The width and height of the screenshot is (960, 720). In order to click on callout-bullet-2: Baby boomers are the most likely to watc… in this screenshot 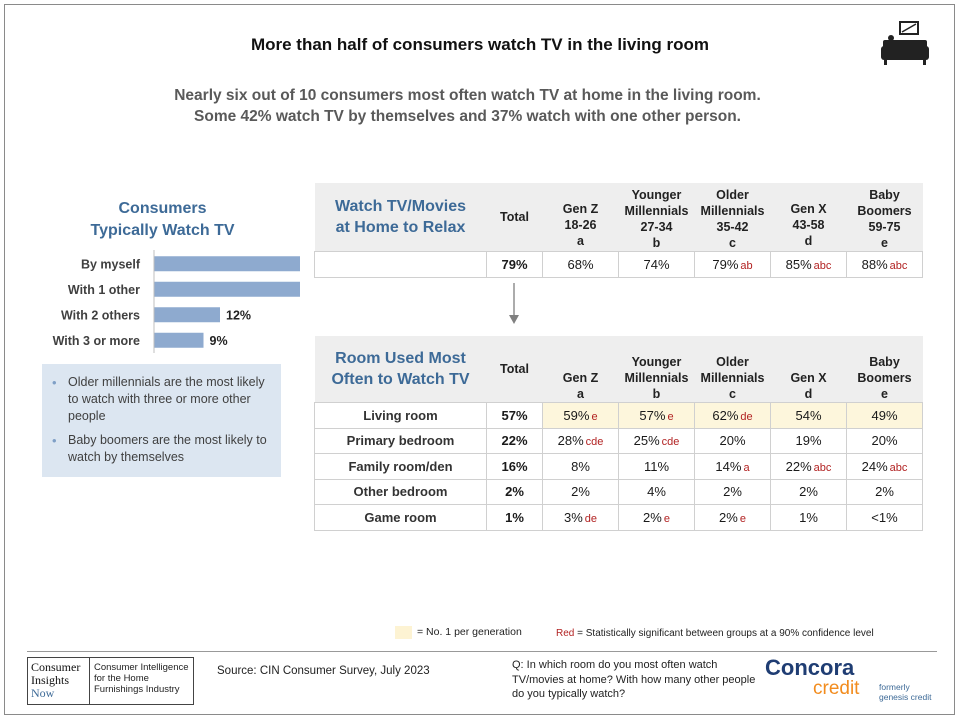, I will do `click(162, 449)`.